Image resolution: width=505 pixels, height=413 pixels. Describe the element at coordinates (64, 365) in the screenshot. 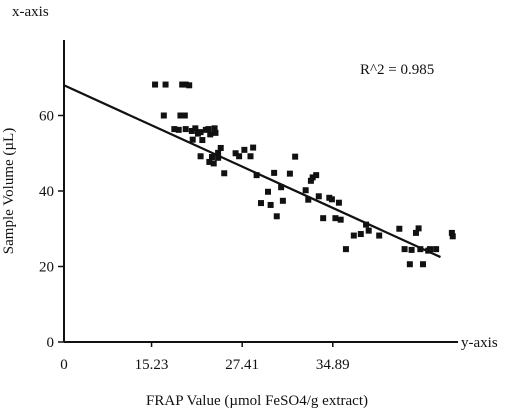

I see `origin-label: 0` at that location.